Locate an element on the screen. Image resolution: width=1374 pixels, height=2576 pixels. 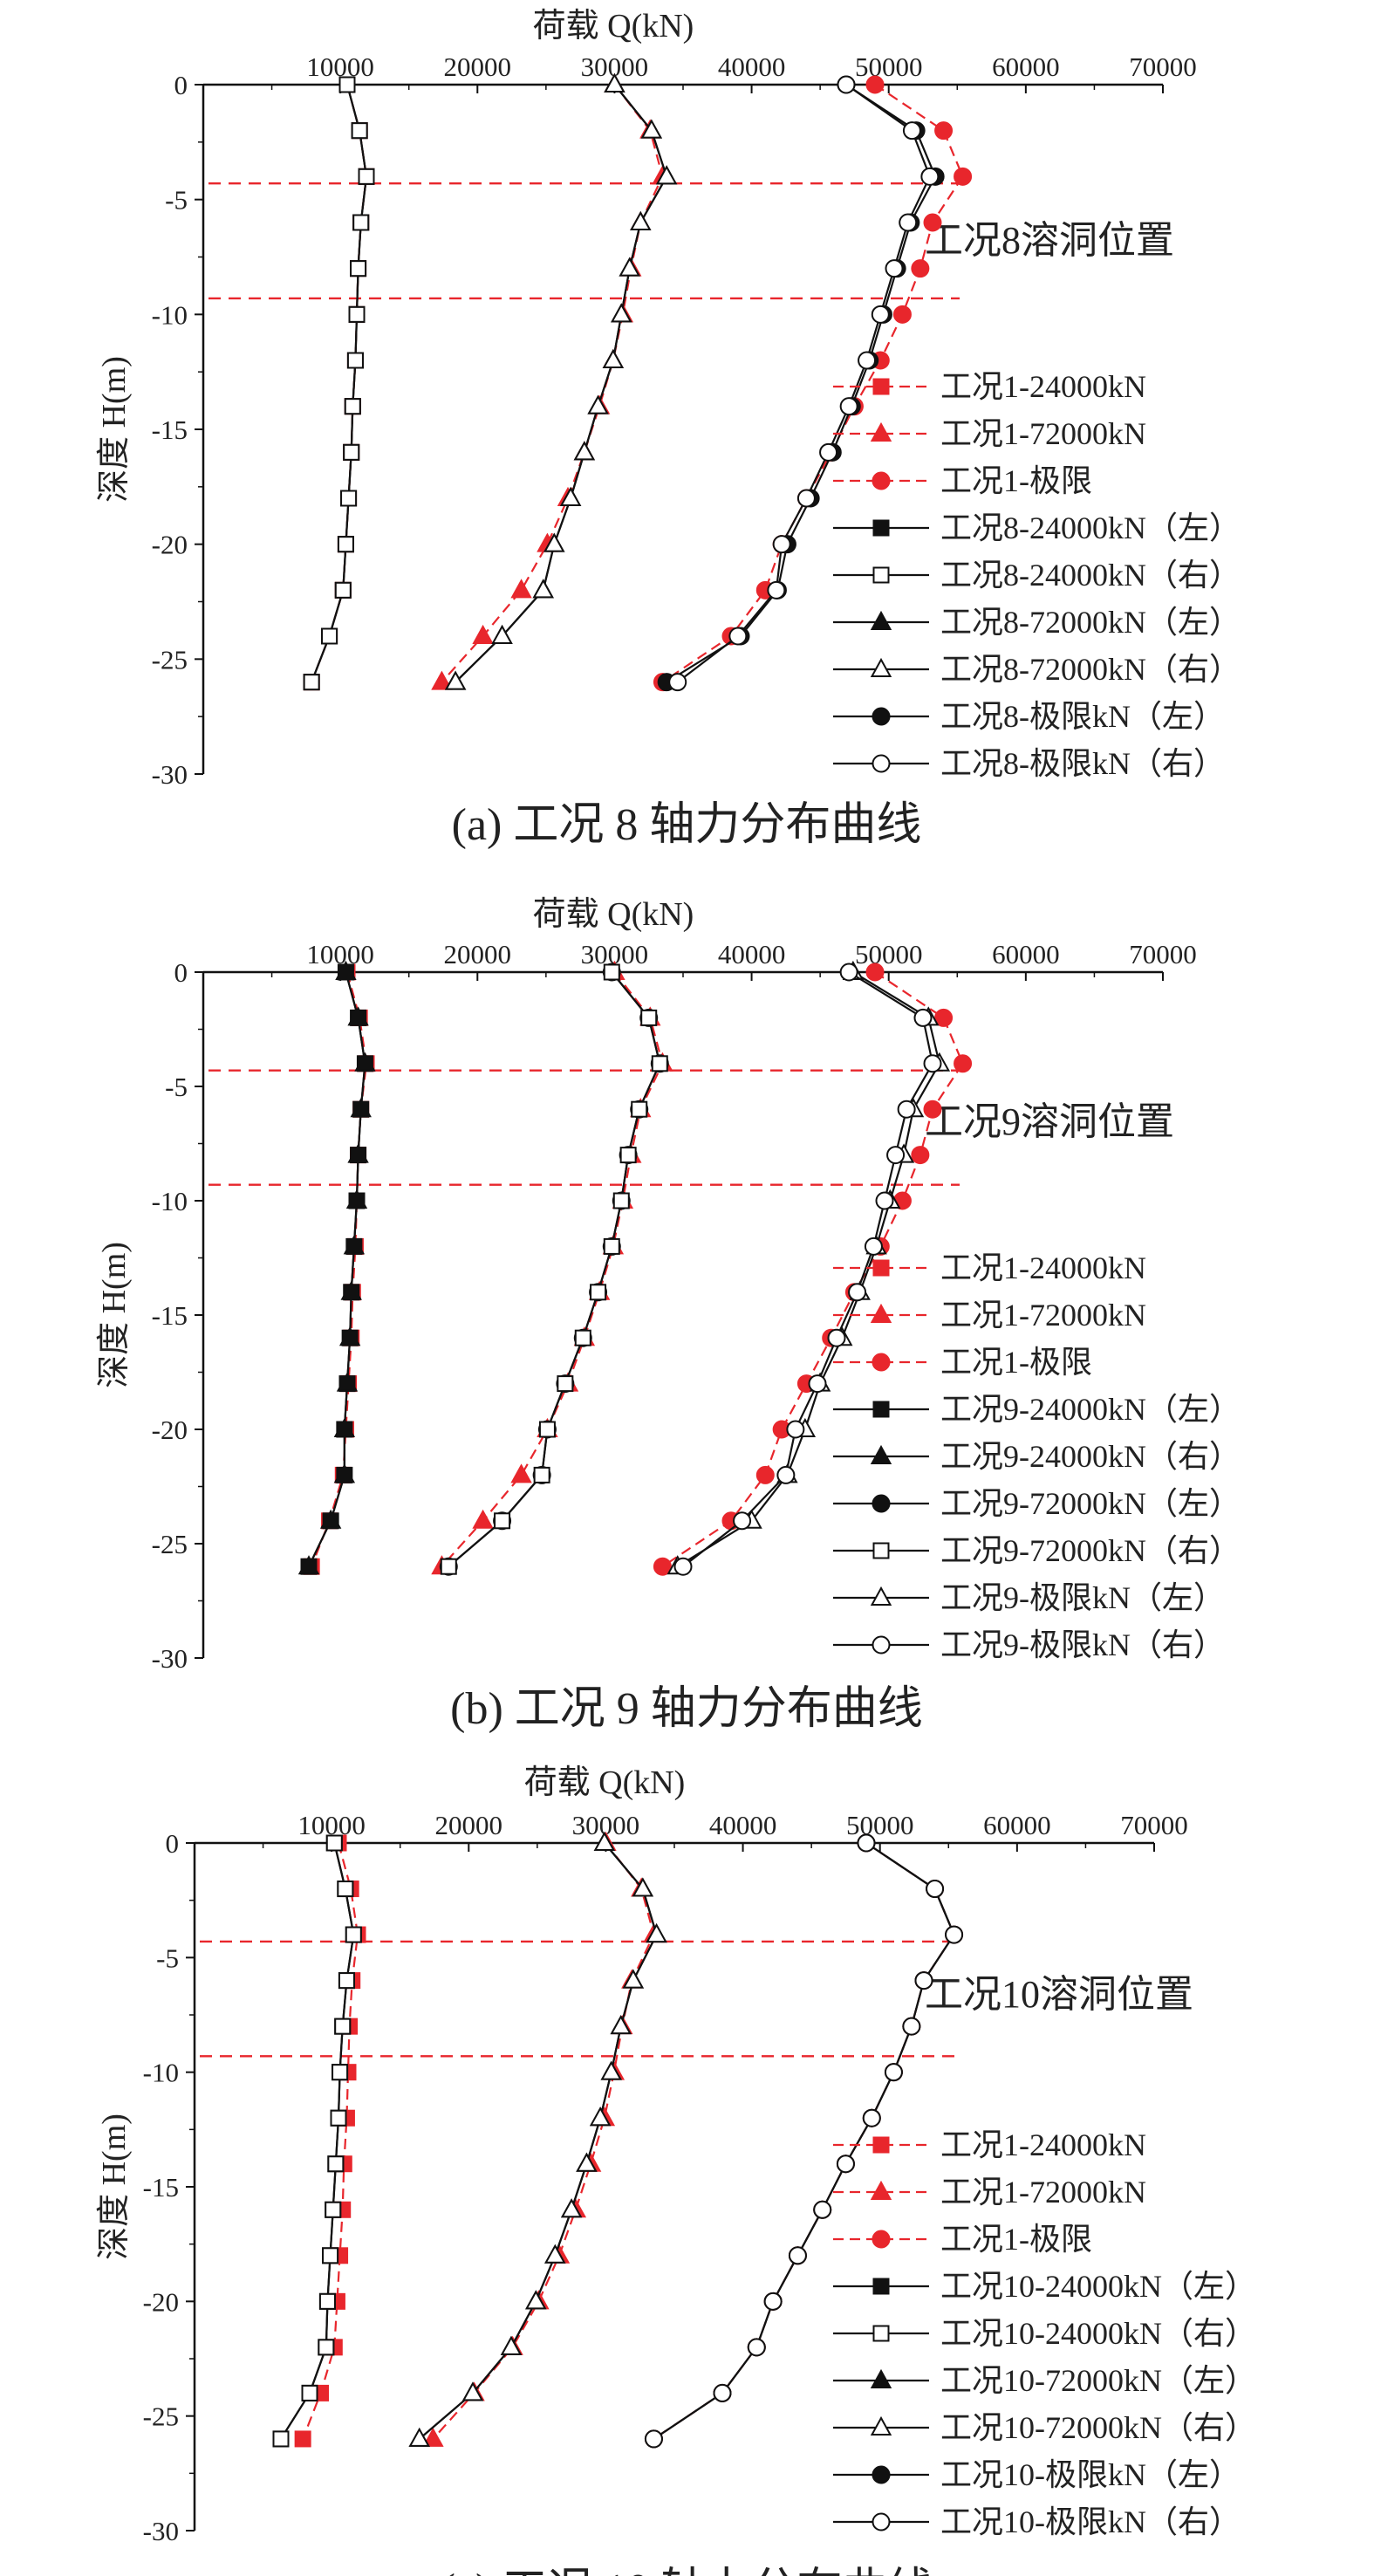
legend-label: 工况8-24000kN（右） is located at coordinates (1090, 575).